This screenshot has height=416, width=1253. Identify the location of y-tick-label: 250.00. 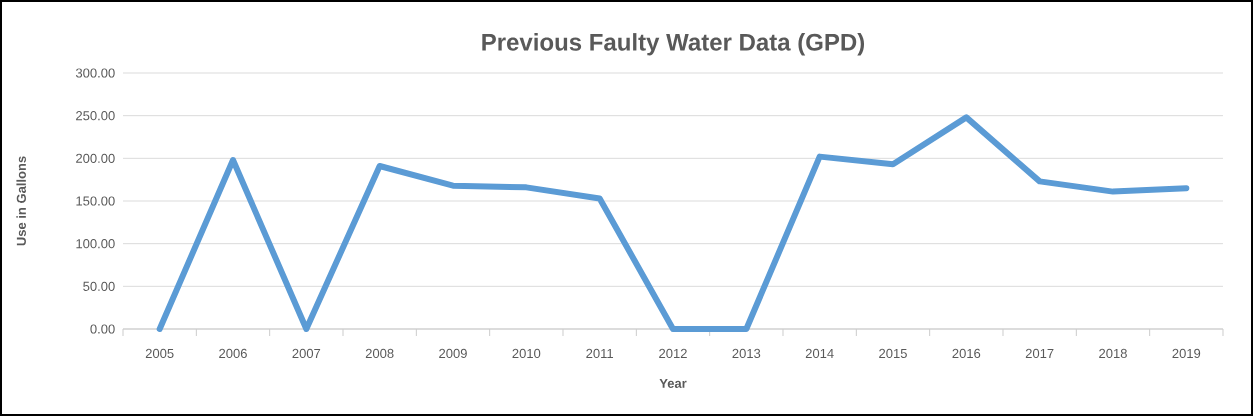
(95, 116).